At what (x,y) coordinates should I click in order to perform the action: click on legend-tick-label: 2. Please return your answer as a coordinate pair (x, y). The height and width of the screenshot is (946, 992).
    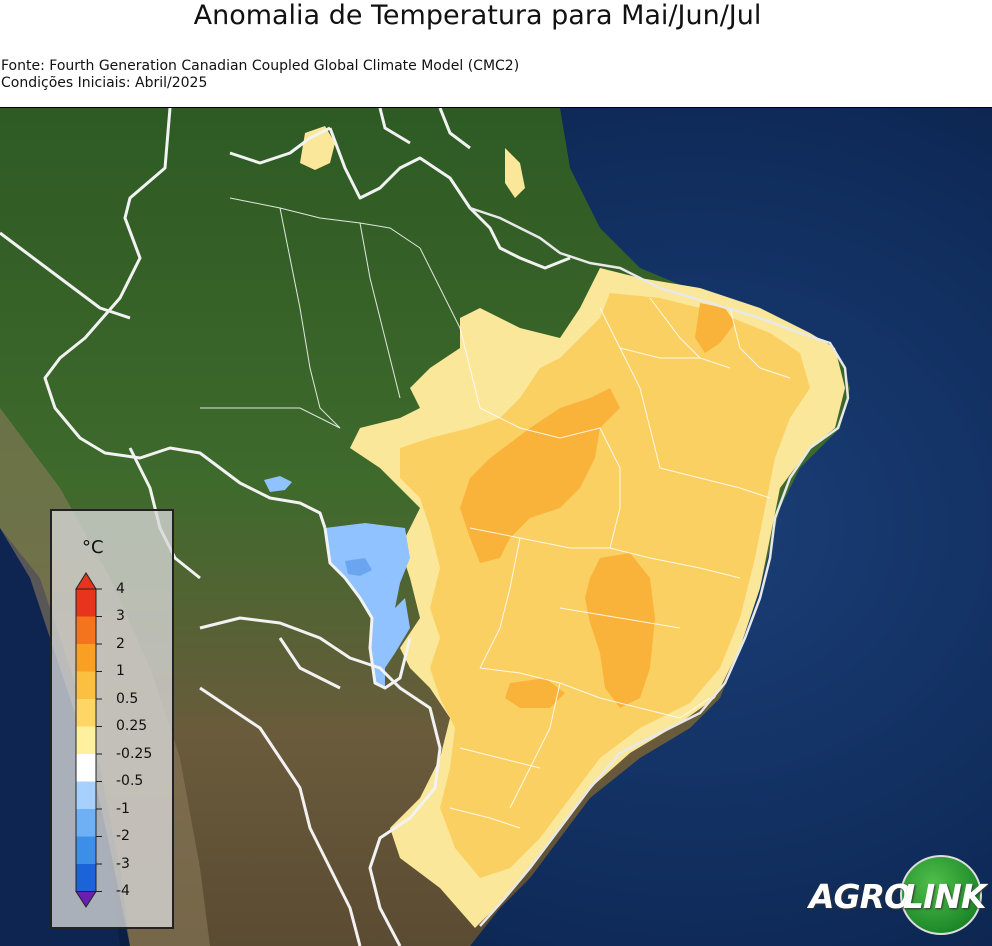
    Looking at the image, I should click on (120, 644).